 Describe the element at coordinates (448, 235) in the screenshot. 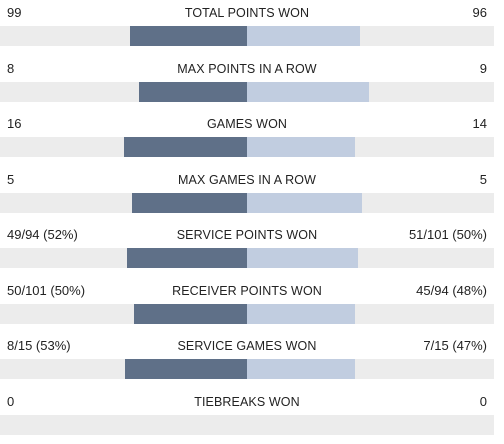

I see `player2-stat-value: 51/101 (50%)` at that location.